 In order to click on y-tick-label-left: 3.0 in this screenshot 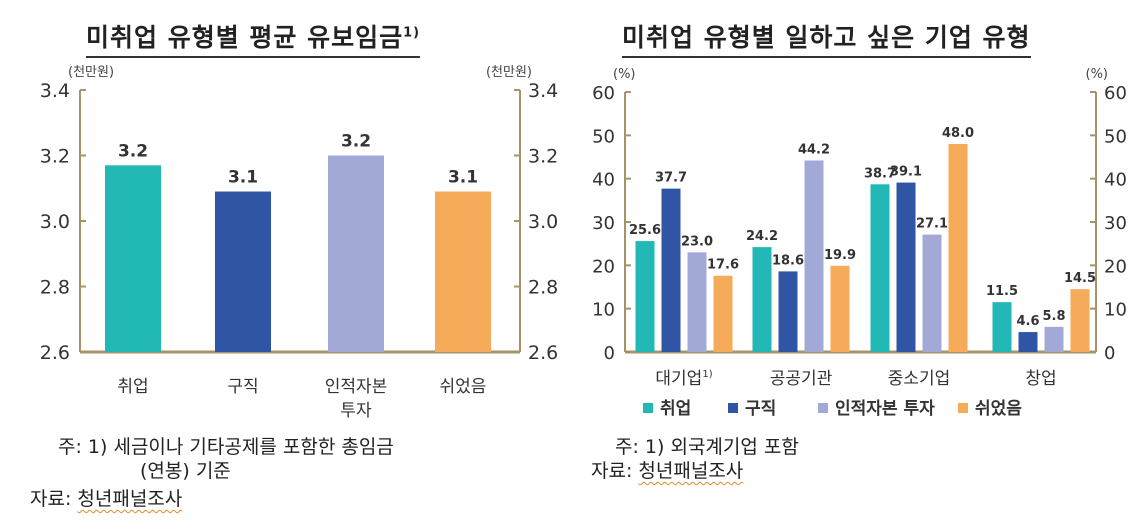, I will do `click(55, 222)`.